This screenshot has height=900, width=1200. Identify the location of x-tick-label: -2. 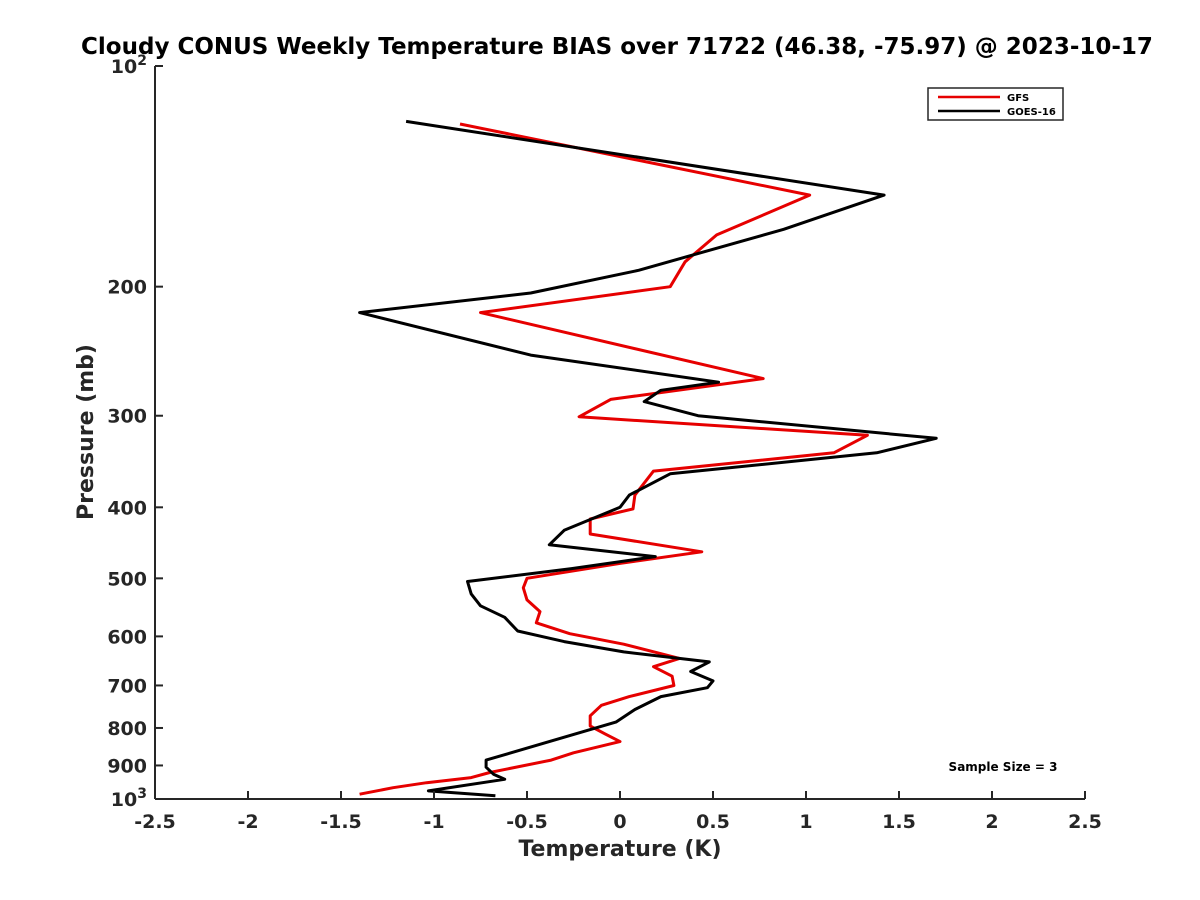
(247, 822).